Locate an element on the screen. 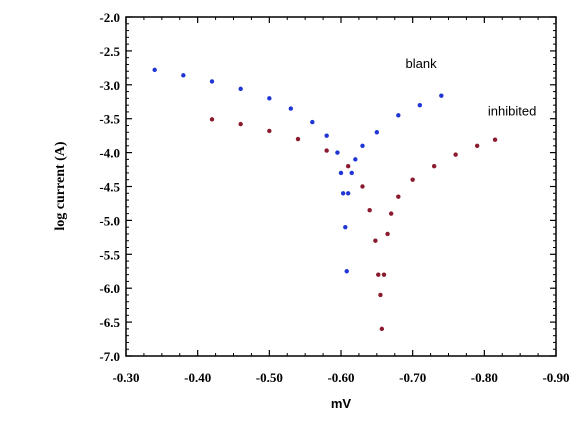 The height and width of the screenshot is (425, 578). x-tick-label: -0.90 is located at coordinates (555, 377).